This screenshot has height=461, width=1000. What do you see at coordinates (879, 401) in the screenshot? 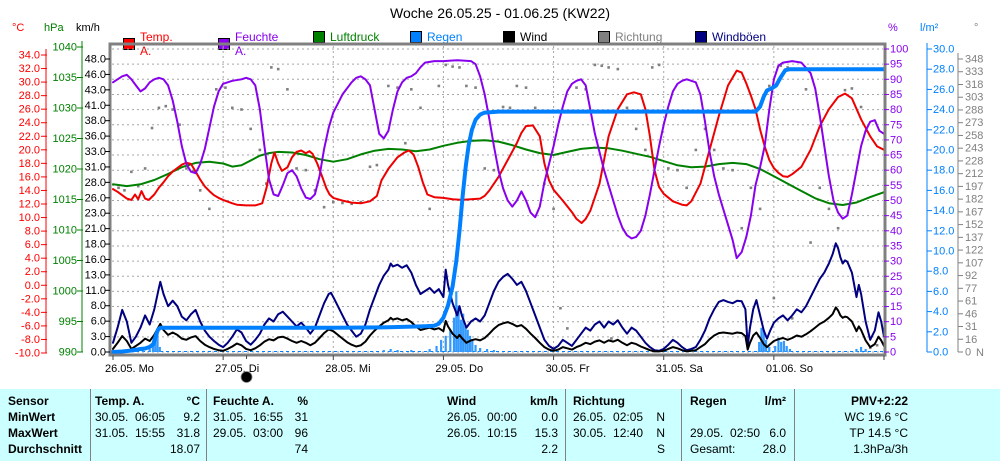
I see `col-header-pmv: PMV+2:22` at bounding box center [879, 401].